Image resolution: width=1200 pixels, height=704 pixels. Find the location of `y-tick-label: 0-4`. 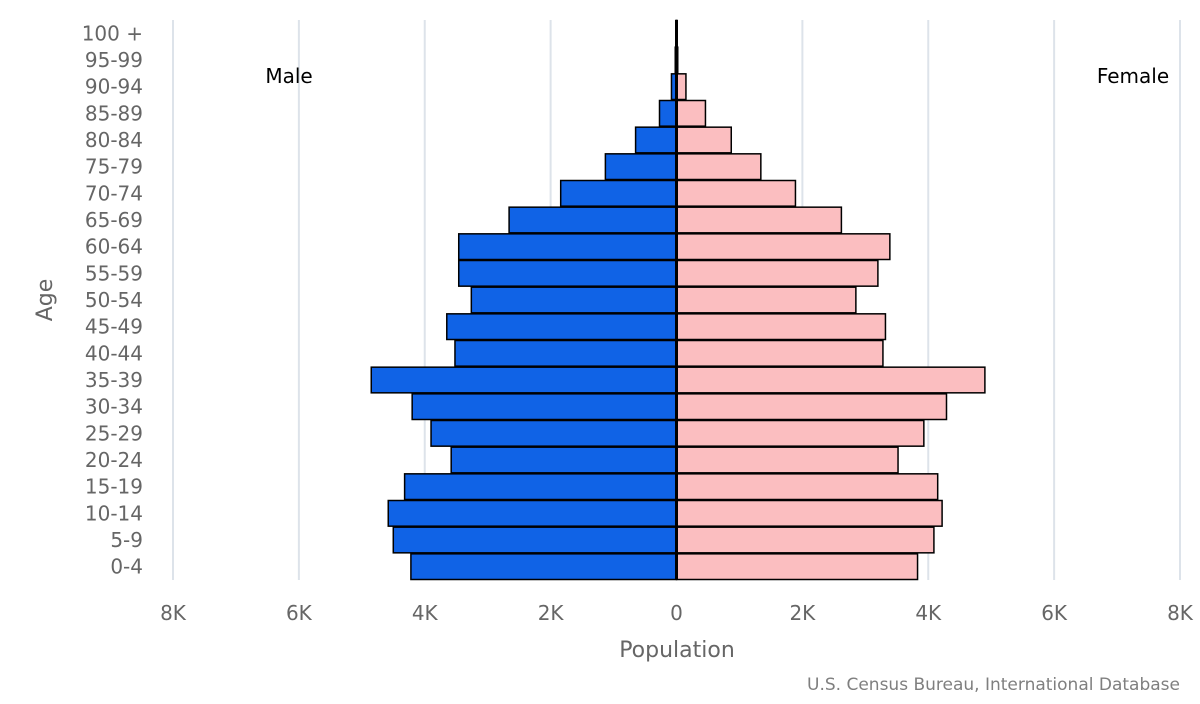

y-tick-label: 0-4 is located at coordinates (126, 567).